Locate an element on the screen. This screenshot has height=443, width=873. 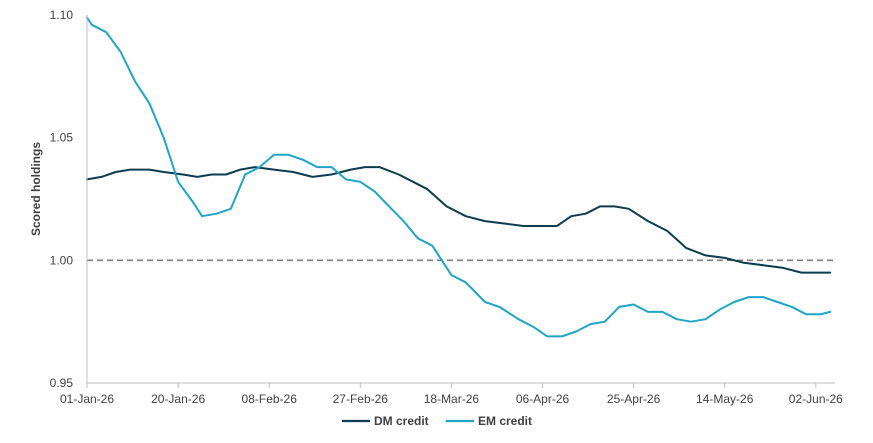
y-tick-label: 1.05 is located at coordinates (62, 138).